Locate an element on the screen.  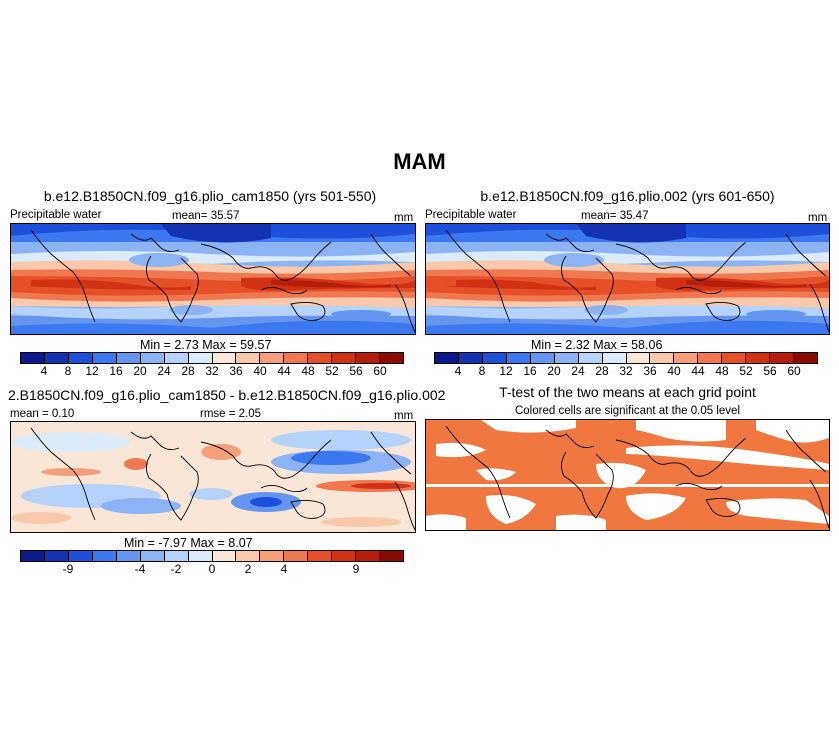
panel1-colorbar-ticks: 4 8 12 16 20 24 28 32 36 40 44 48 52 56 60 is located at coordinates (212, 371).